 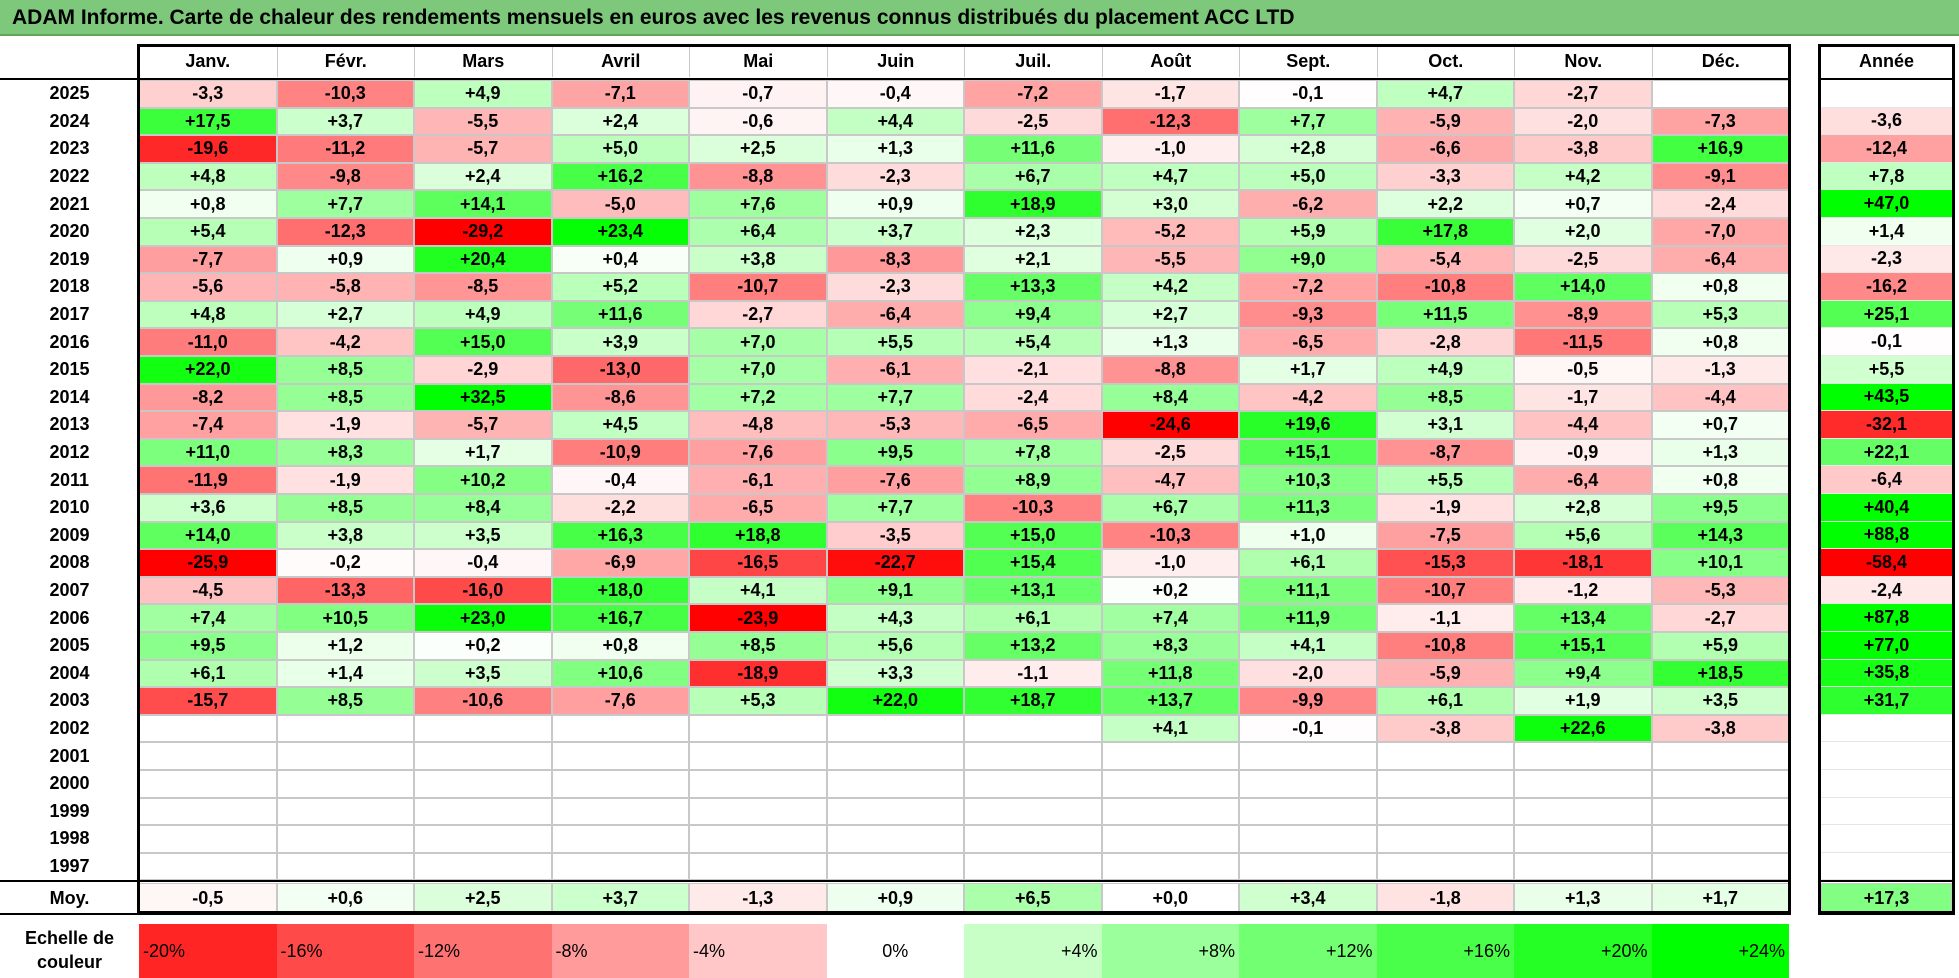 What do you see at coordinates (69, 396) in the screenshot?
I see `year-label: 2014` at bounding box center [69, 396].